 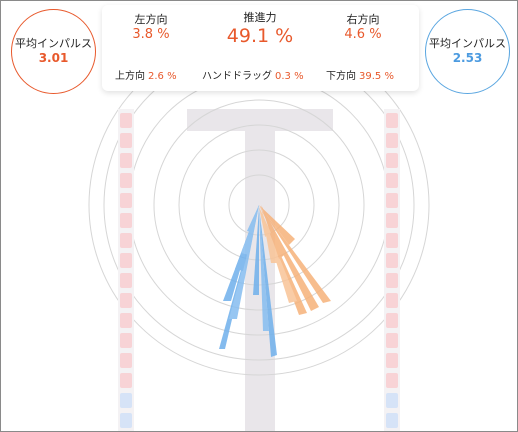 I want to click on left-average-impulse-gauge: 平均インパルス 3.01, so click(x=53, y=51).